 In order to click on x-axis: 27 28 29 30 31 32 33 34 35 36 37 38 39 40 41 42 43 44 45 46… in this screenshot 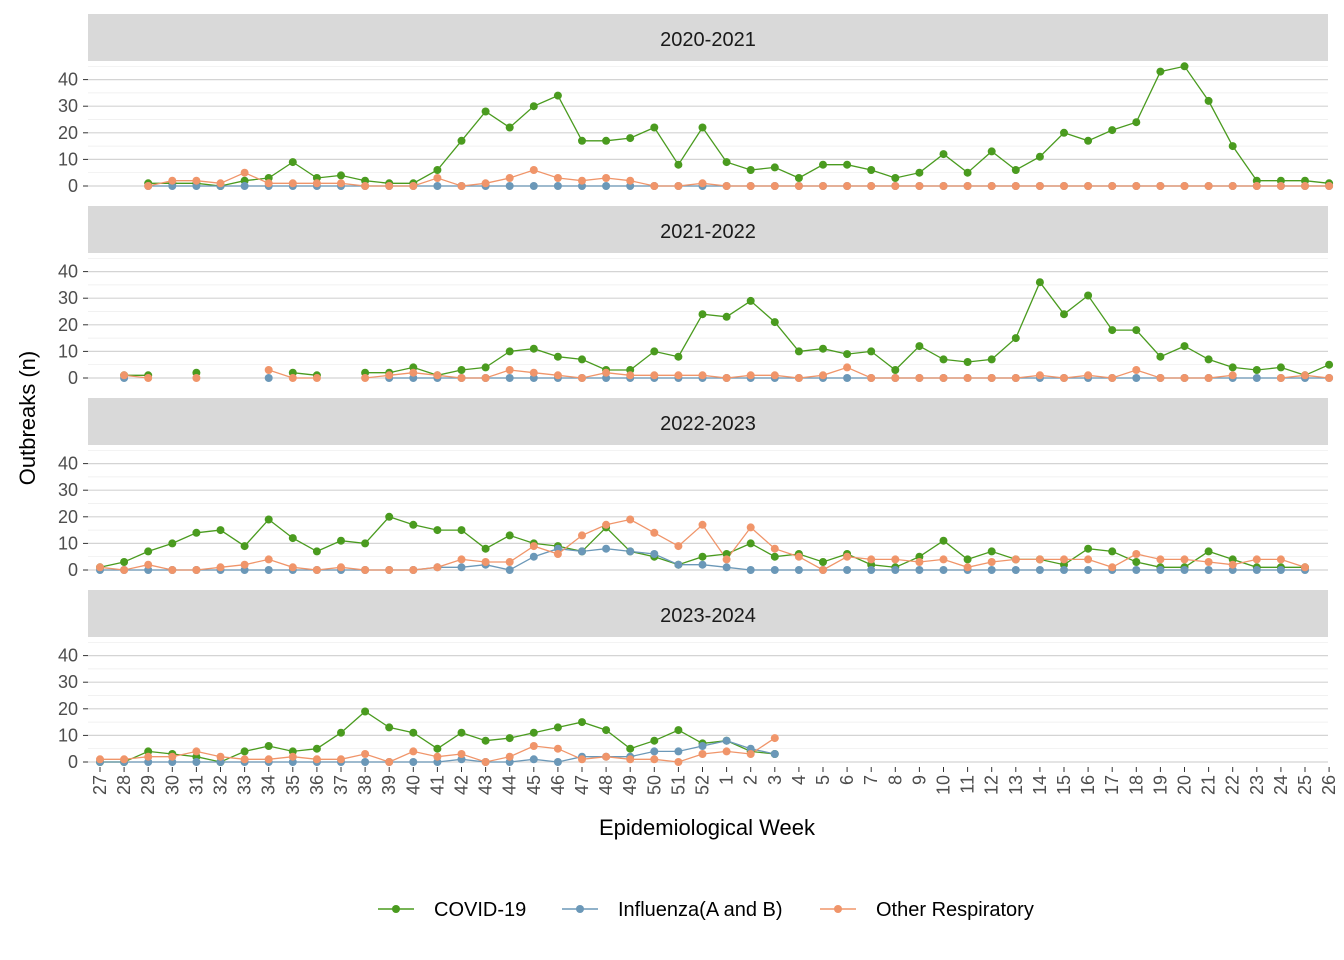, I will do `click(714, 781)`.